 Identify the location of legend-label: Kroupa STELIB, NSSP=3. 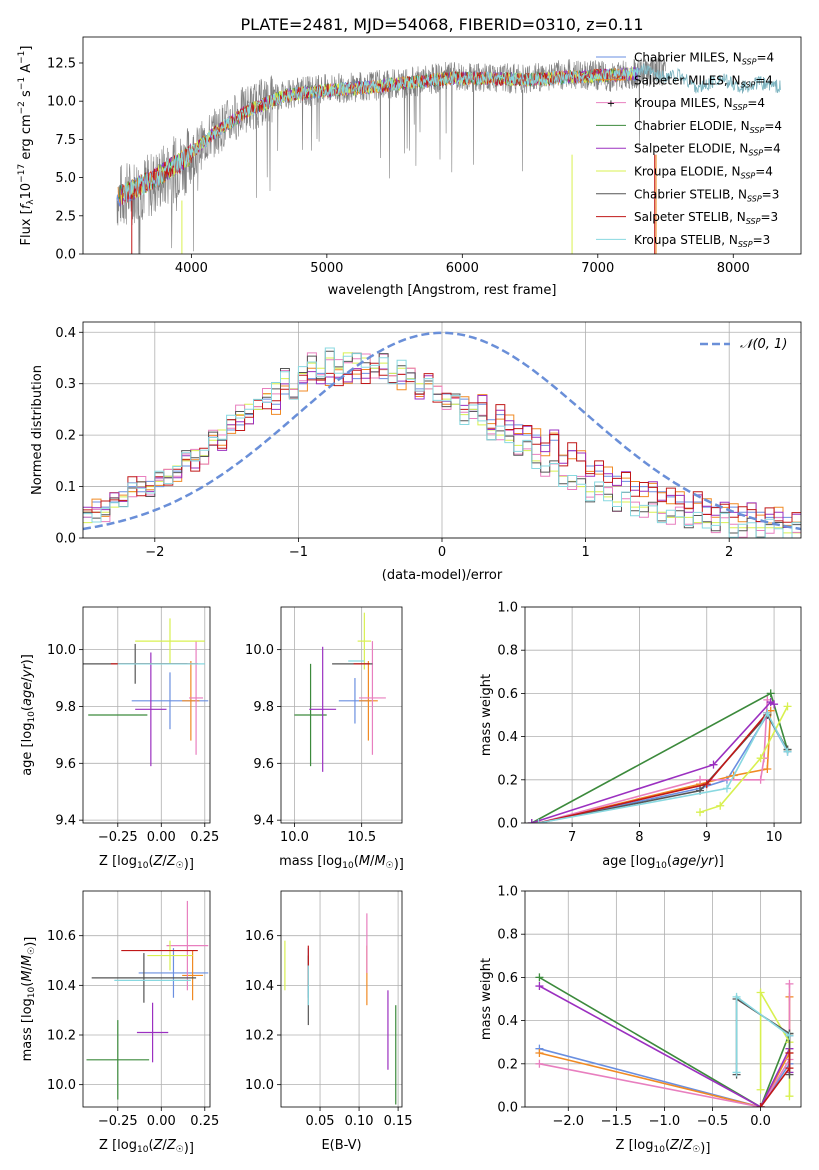
(702, 241).